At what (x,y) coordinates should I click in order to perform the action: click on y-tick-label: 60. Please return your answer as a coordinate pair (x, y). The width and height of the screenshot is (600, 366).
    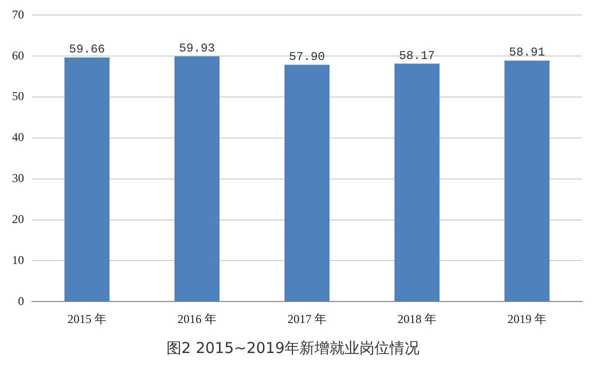
    Looking at the image, I should click on (18, 55).